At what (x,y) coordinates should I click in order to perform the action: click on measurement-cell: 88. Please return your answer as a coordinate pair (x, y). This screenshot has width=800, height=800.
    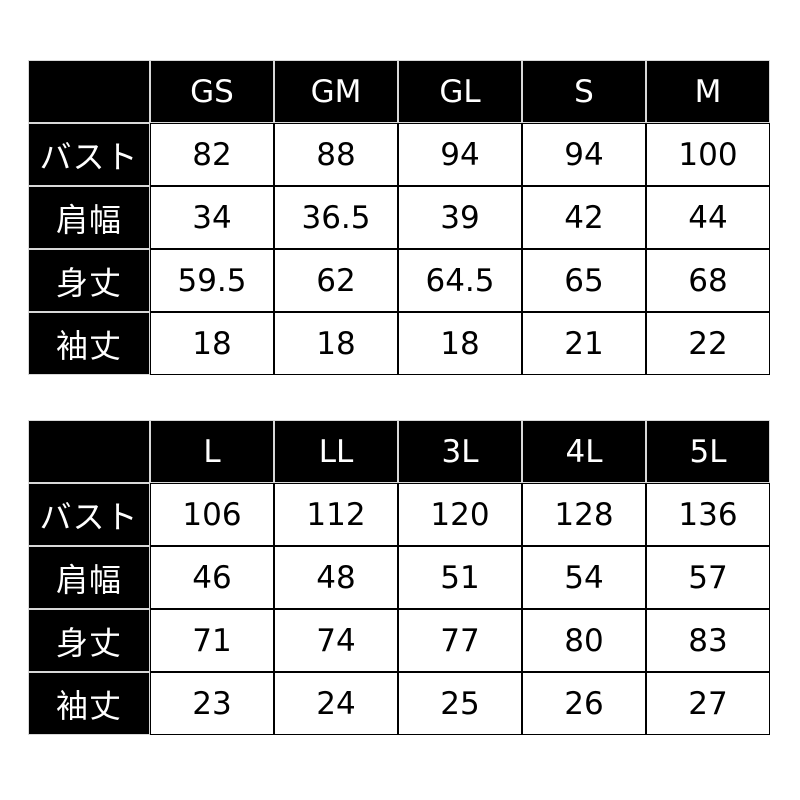
    Looking at the image, I should click on (336, 154).